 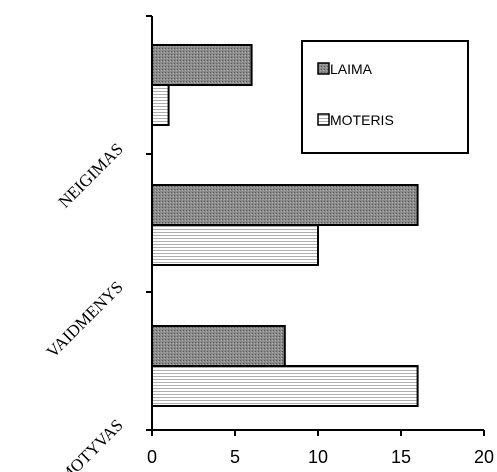 I want to click on x-tick-label: 5, so click(x=235, y=457).